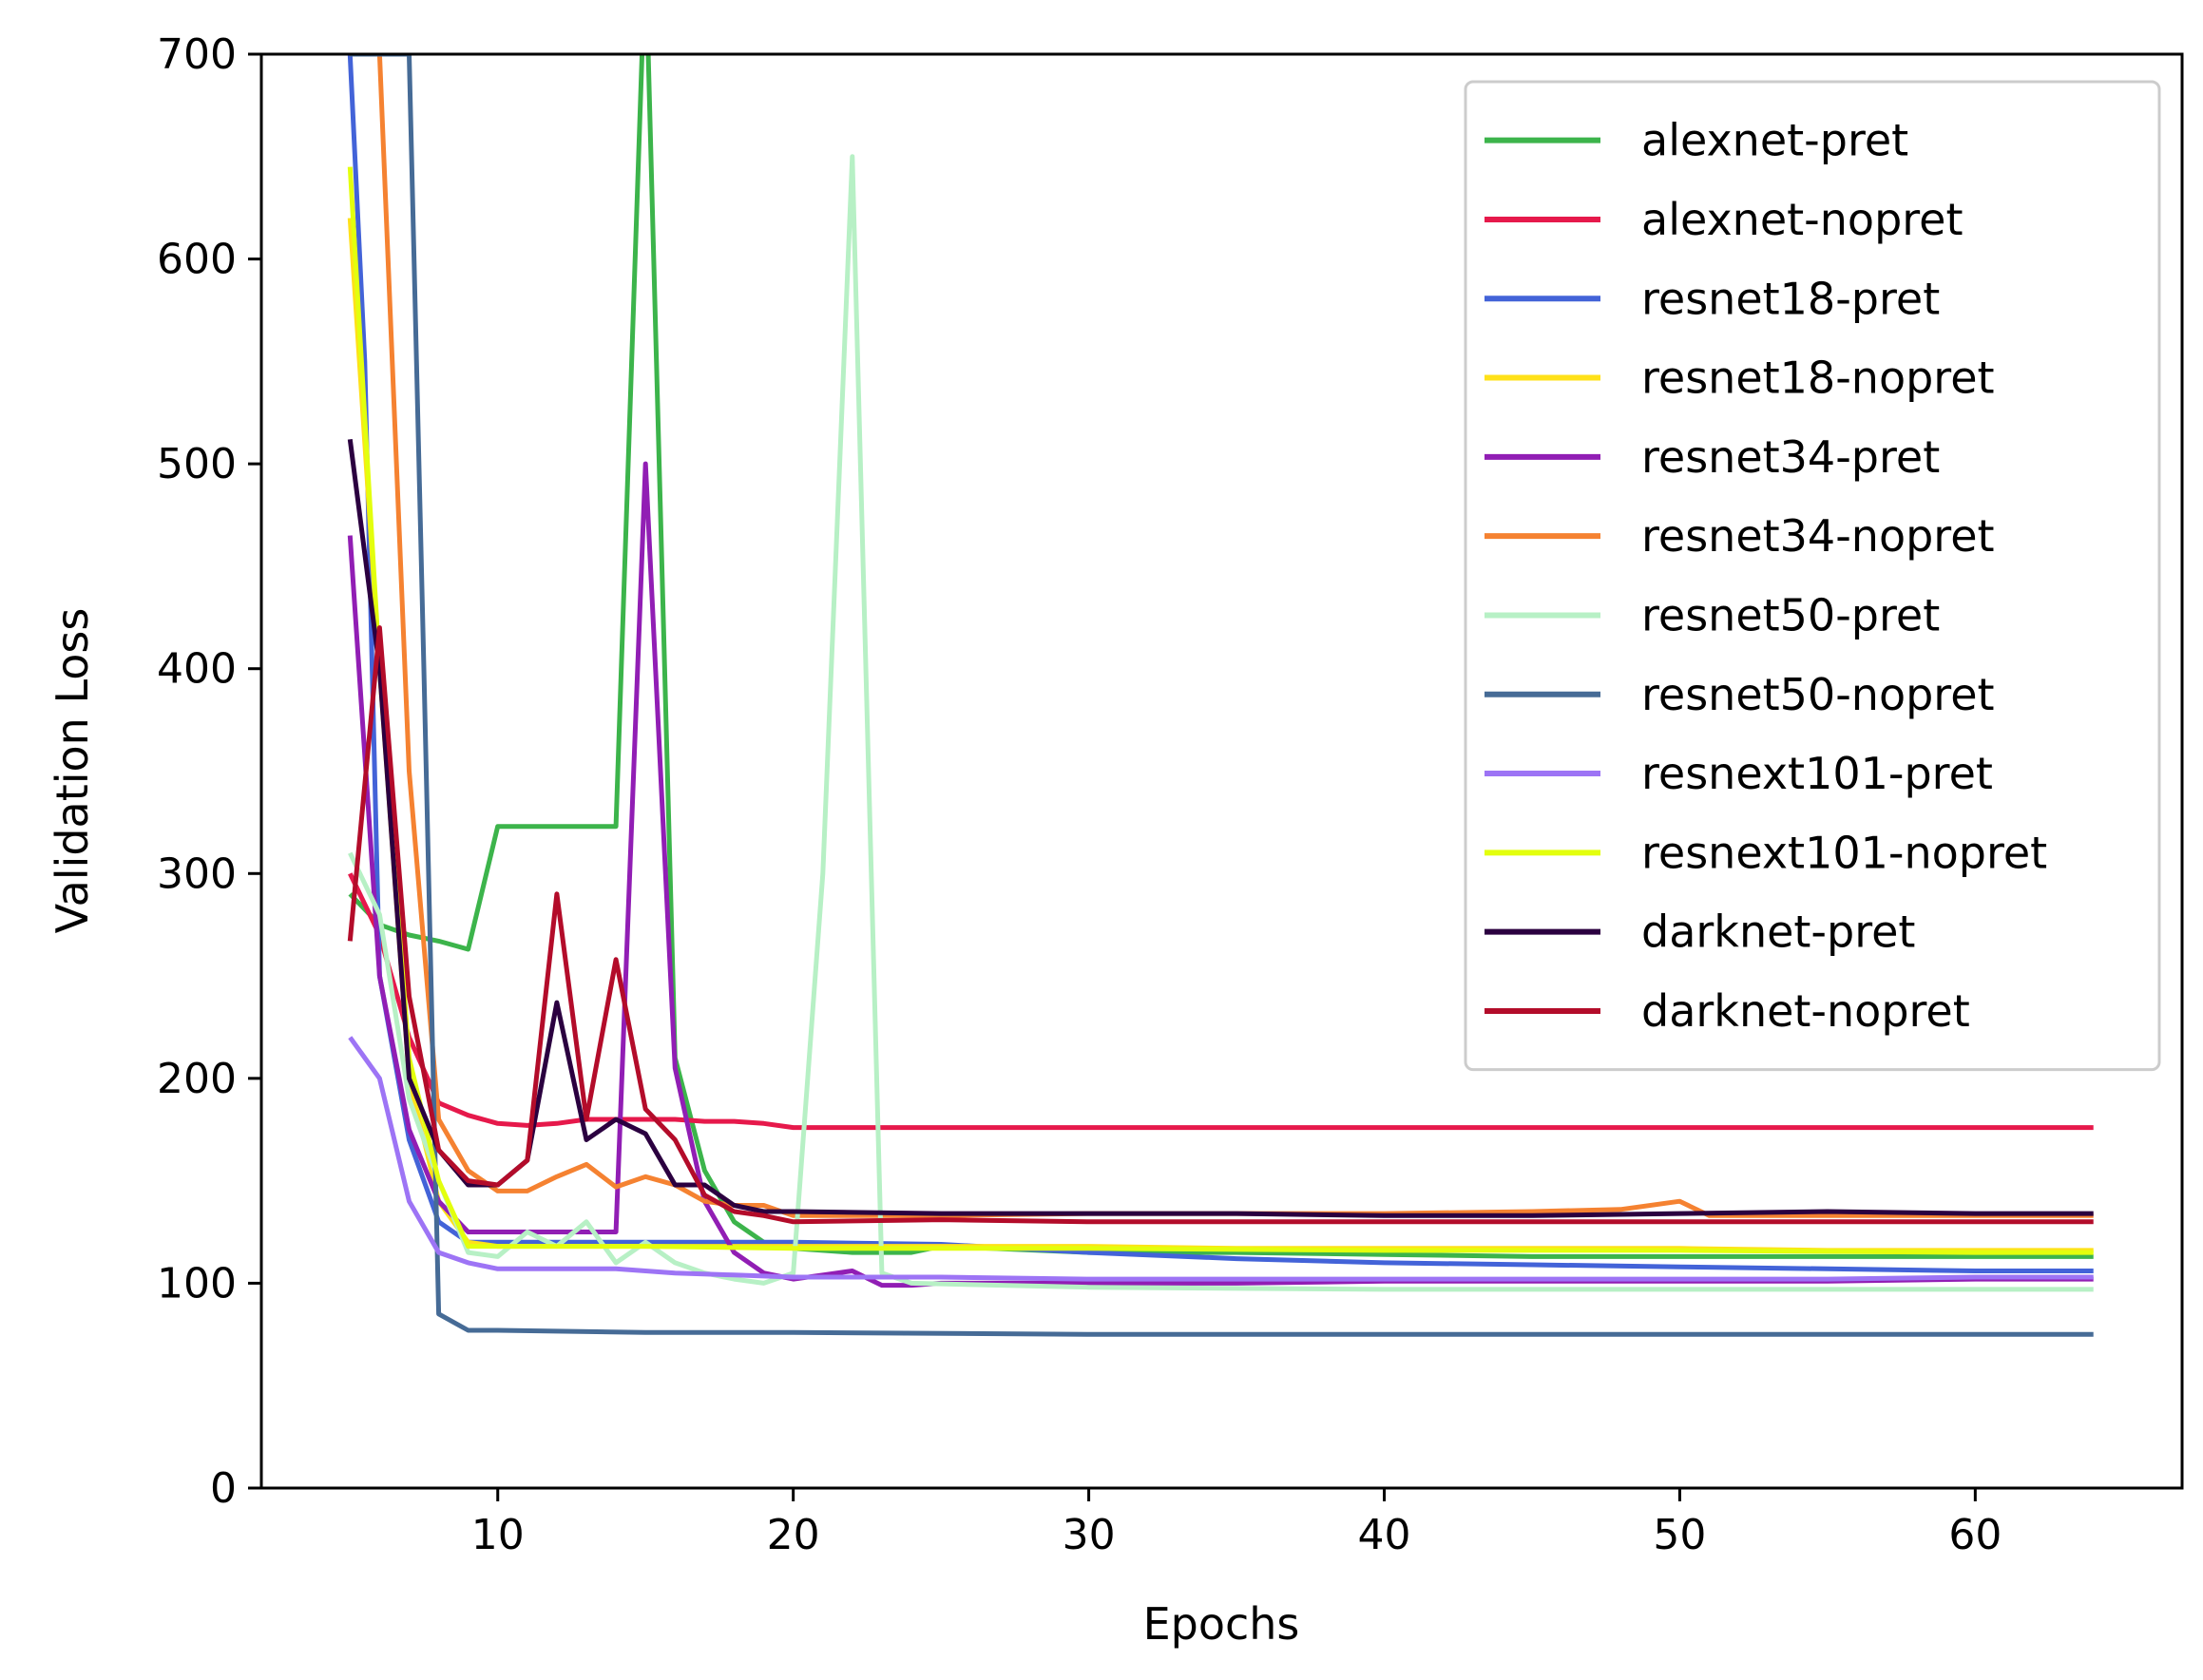  Describe the element at coordinates (1775, 140) in the screenshot. I see `legend-label-alexnet-pret: alexnet-pret` at that location.